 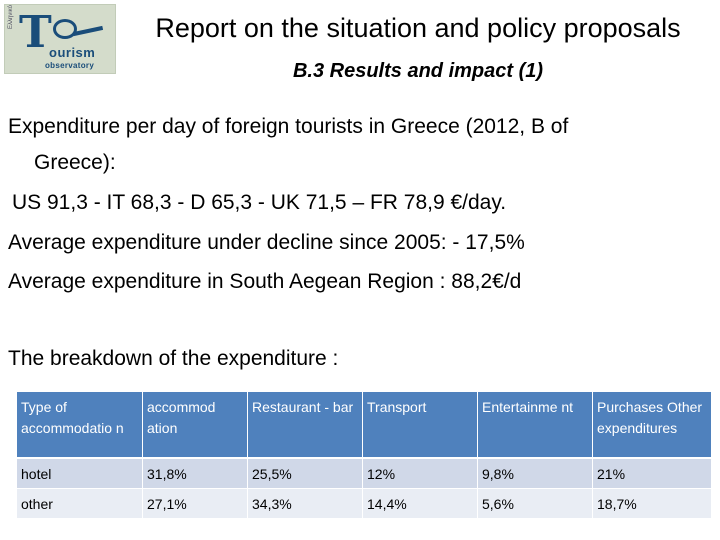 I want to click on header-cell: Type of accommodatio n, so click(x=79, y=425).